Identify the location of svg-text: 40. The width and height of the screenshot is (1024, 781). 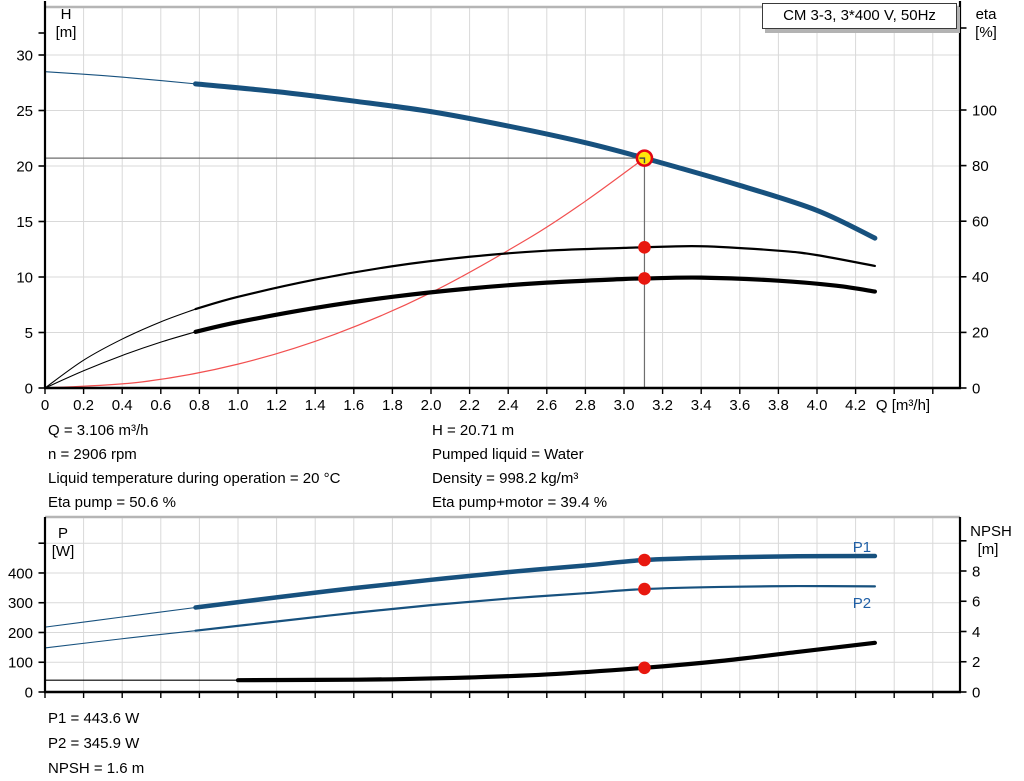
(980, 277).